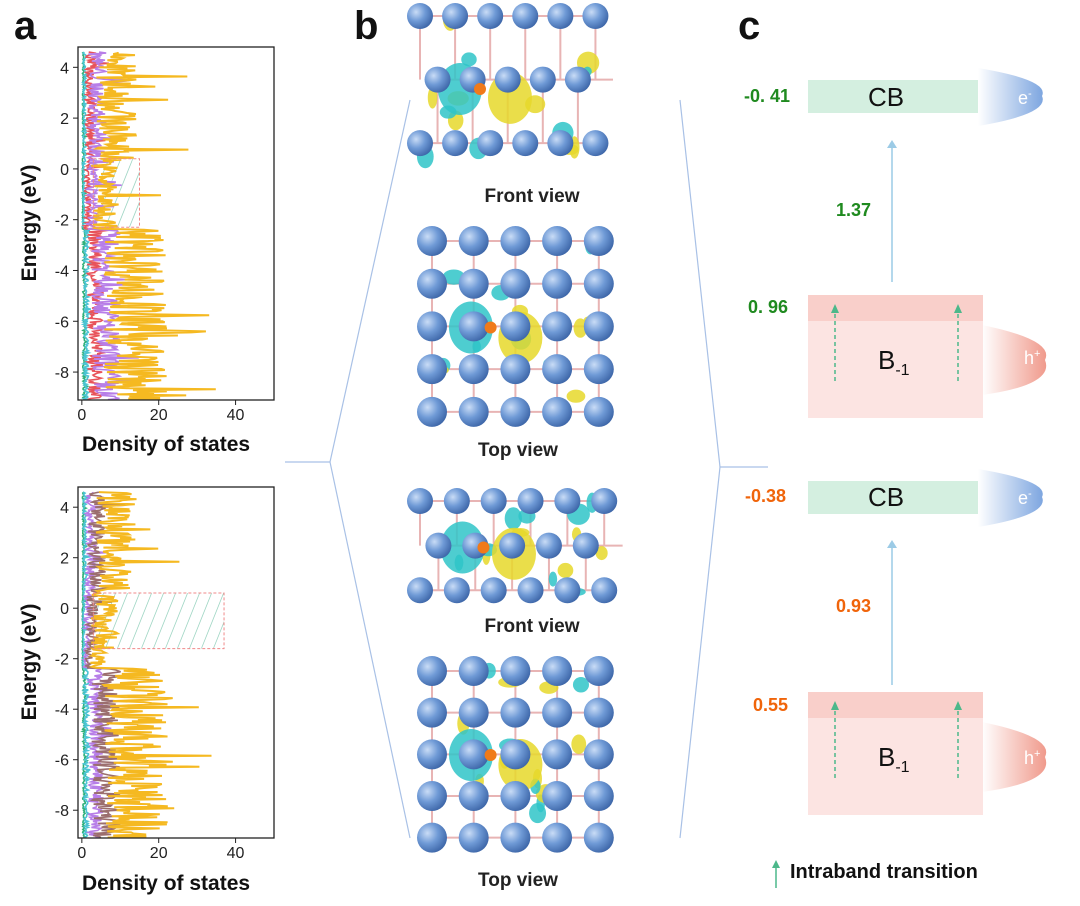 The image size is (1080, 906). What do you see at coordinates (902, 371) in the screenshot?
I see `vb-label-sub: -1` at bounding box center [902, 371].